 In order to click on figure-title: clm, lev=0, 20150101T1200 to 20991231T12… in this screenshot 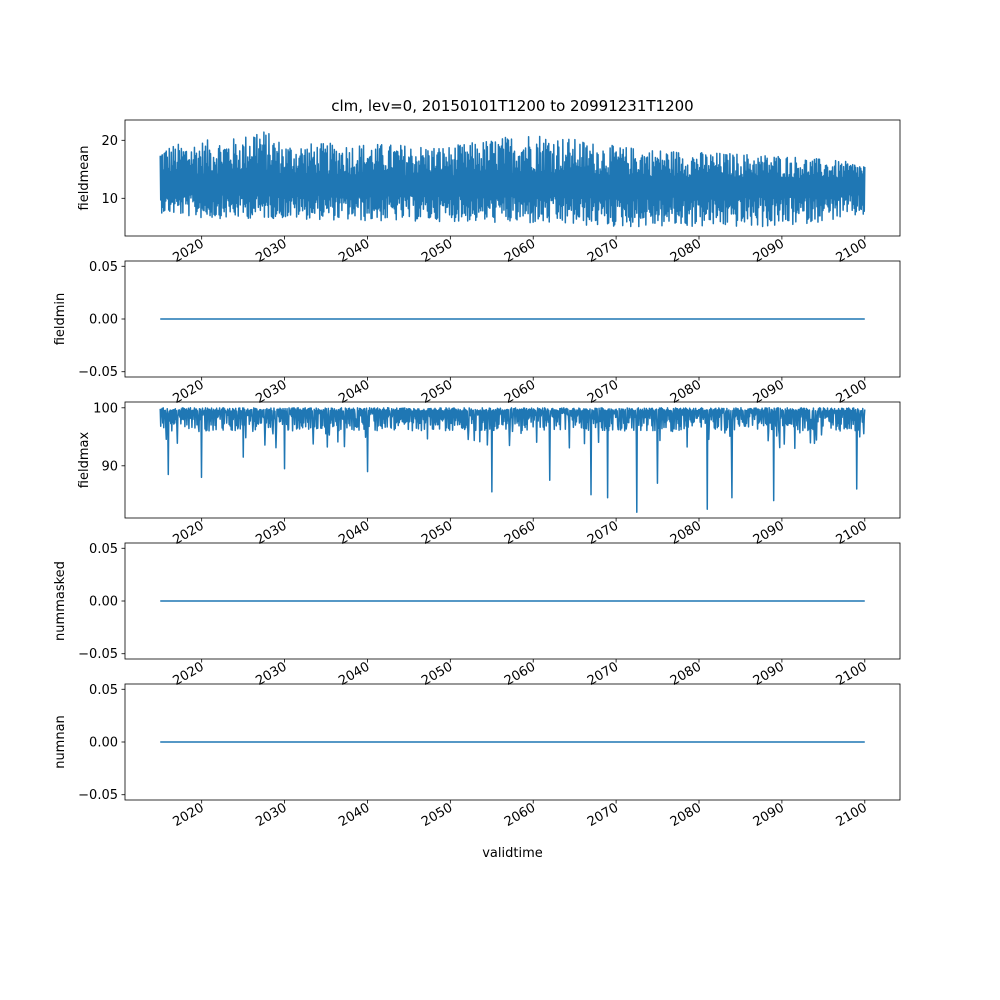, I will do `click(512, 106)`.